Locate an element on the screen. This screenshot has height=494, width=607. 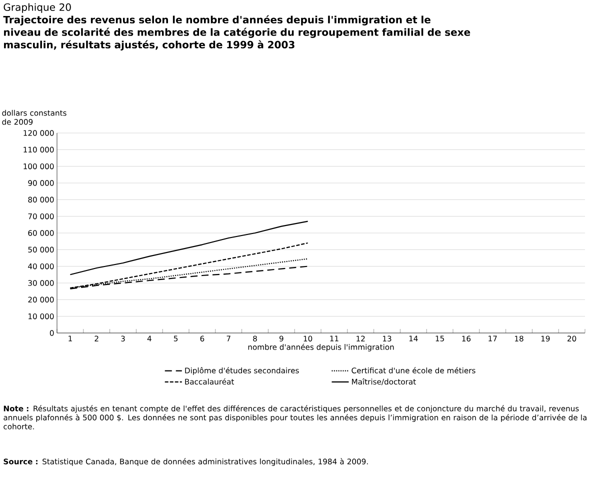
chart-title: Graphique 20 is located at coordinates (37, 8).